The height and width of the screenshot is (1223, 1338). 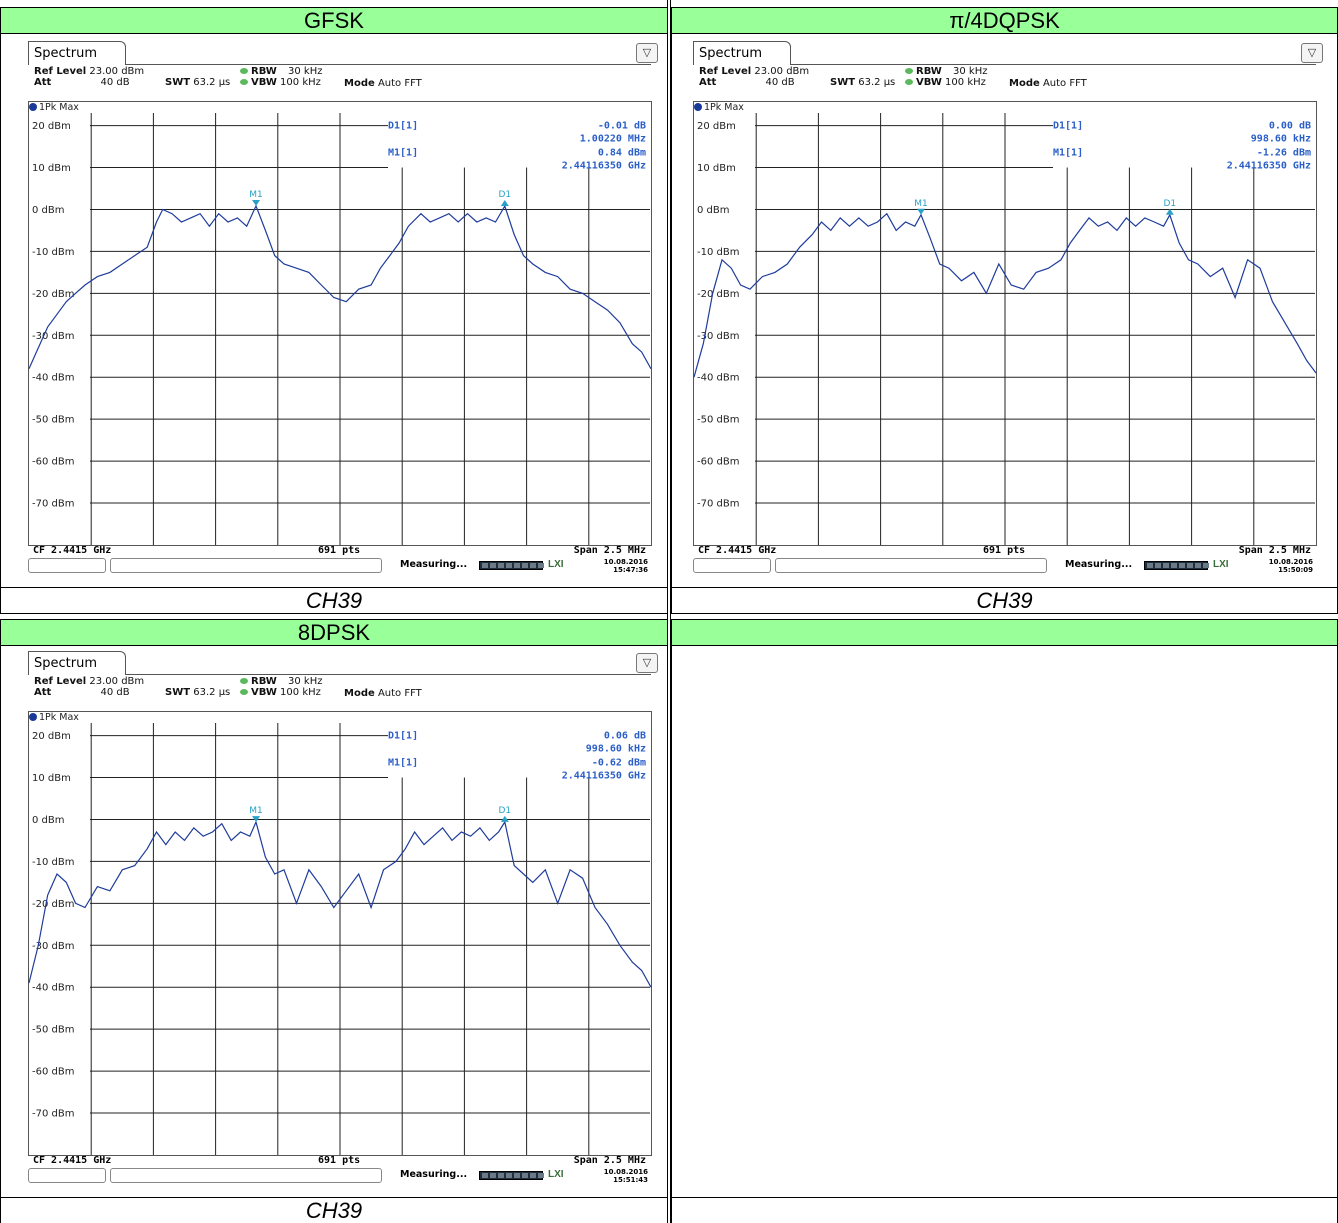 I want to click on rbw-value: 30 kHz, so click(x=305, y=71).